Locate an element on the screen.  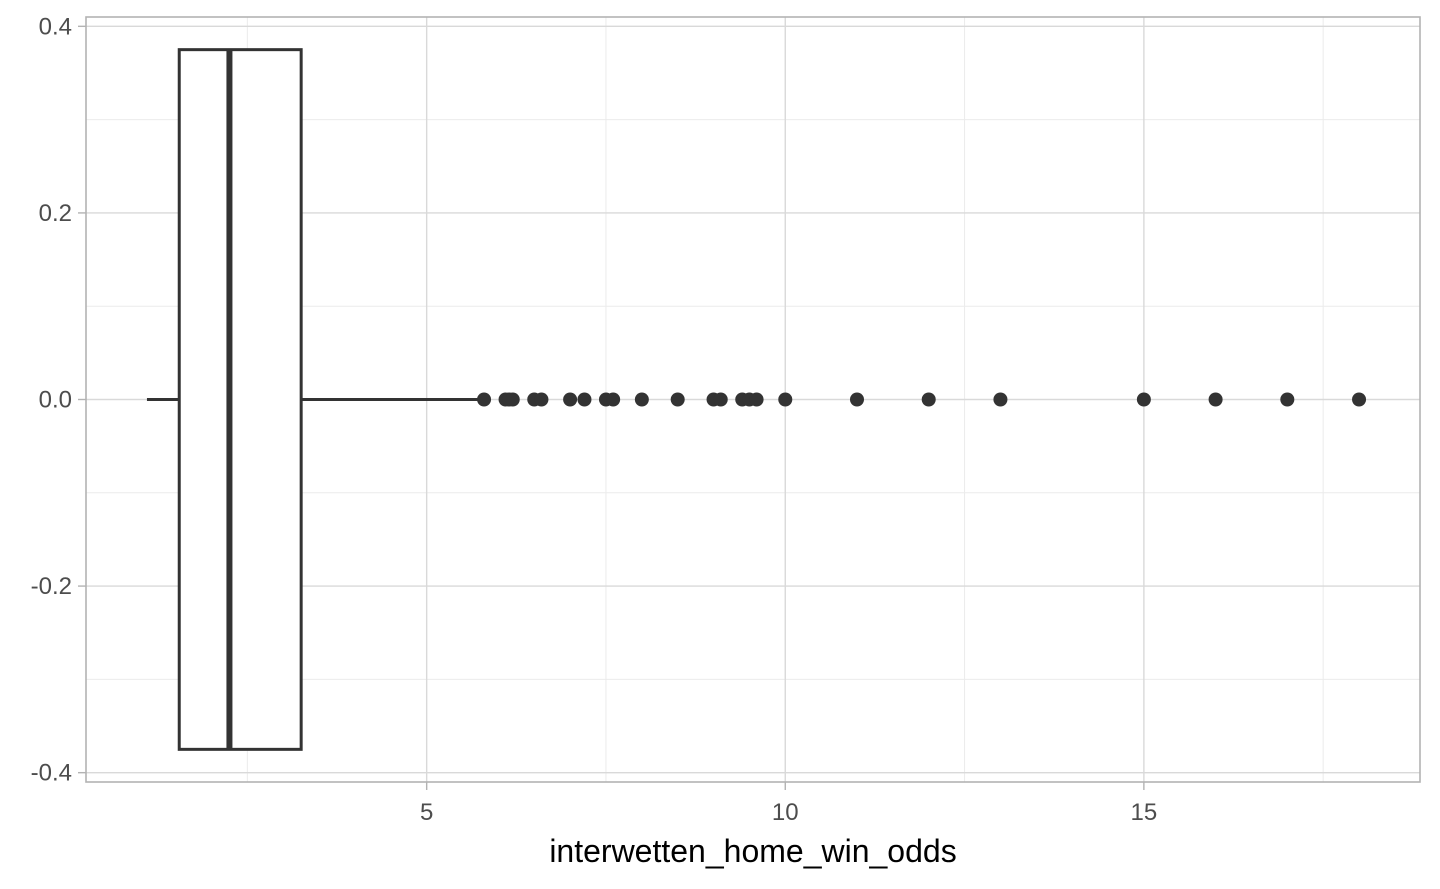
x-tick-label: 15 is located at coordinates (1144, 812).